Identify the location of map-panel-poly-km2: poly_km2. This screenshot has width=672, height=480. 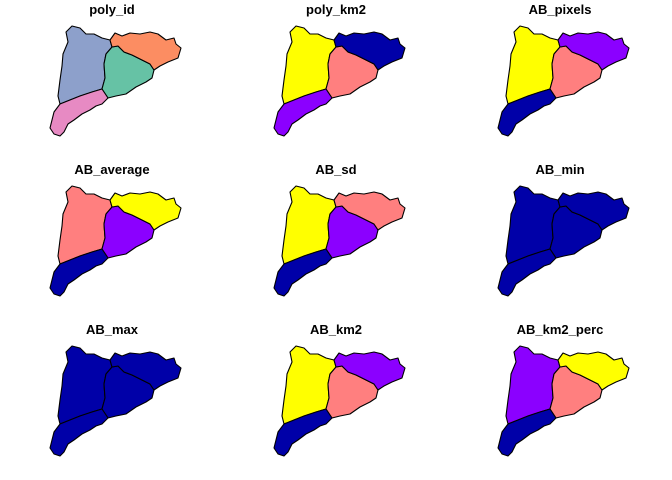
(339, 69).